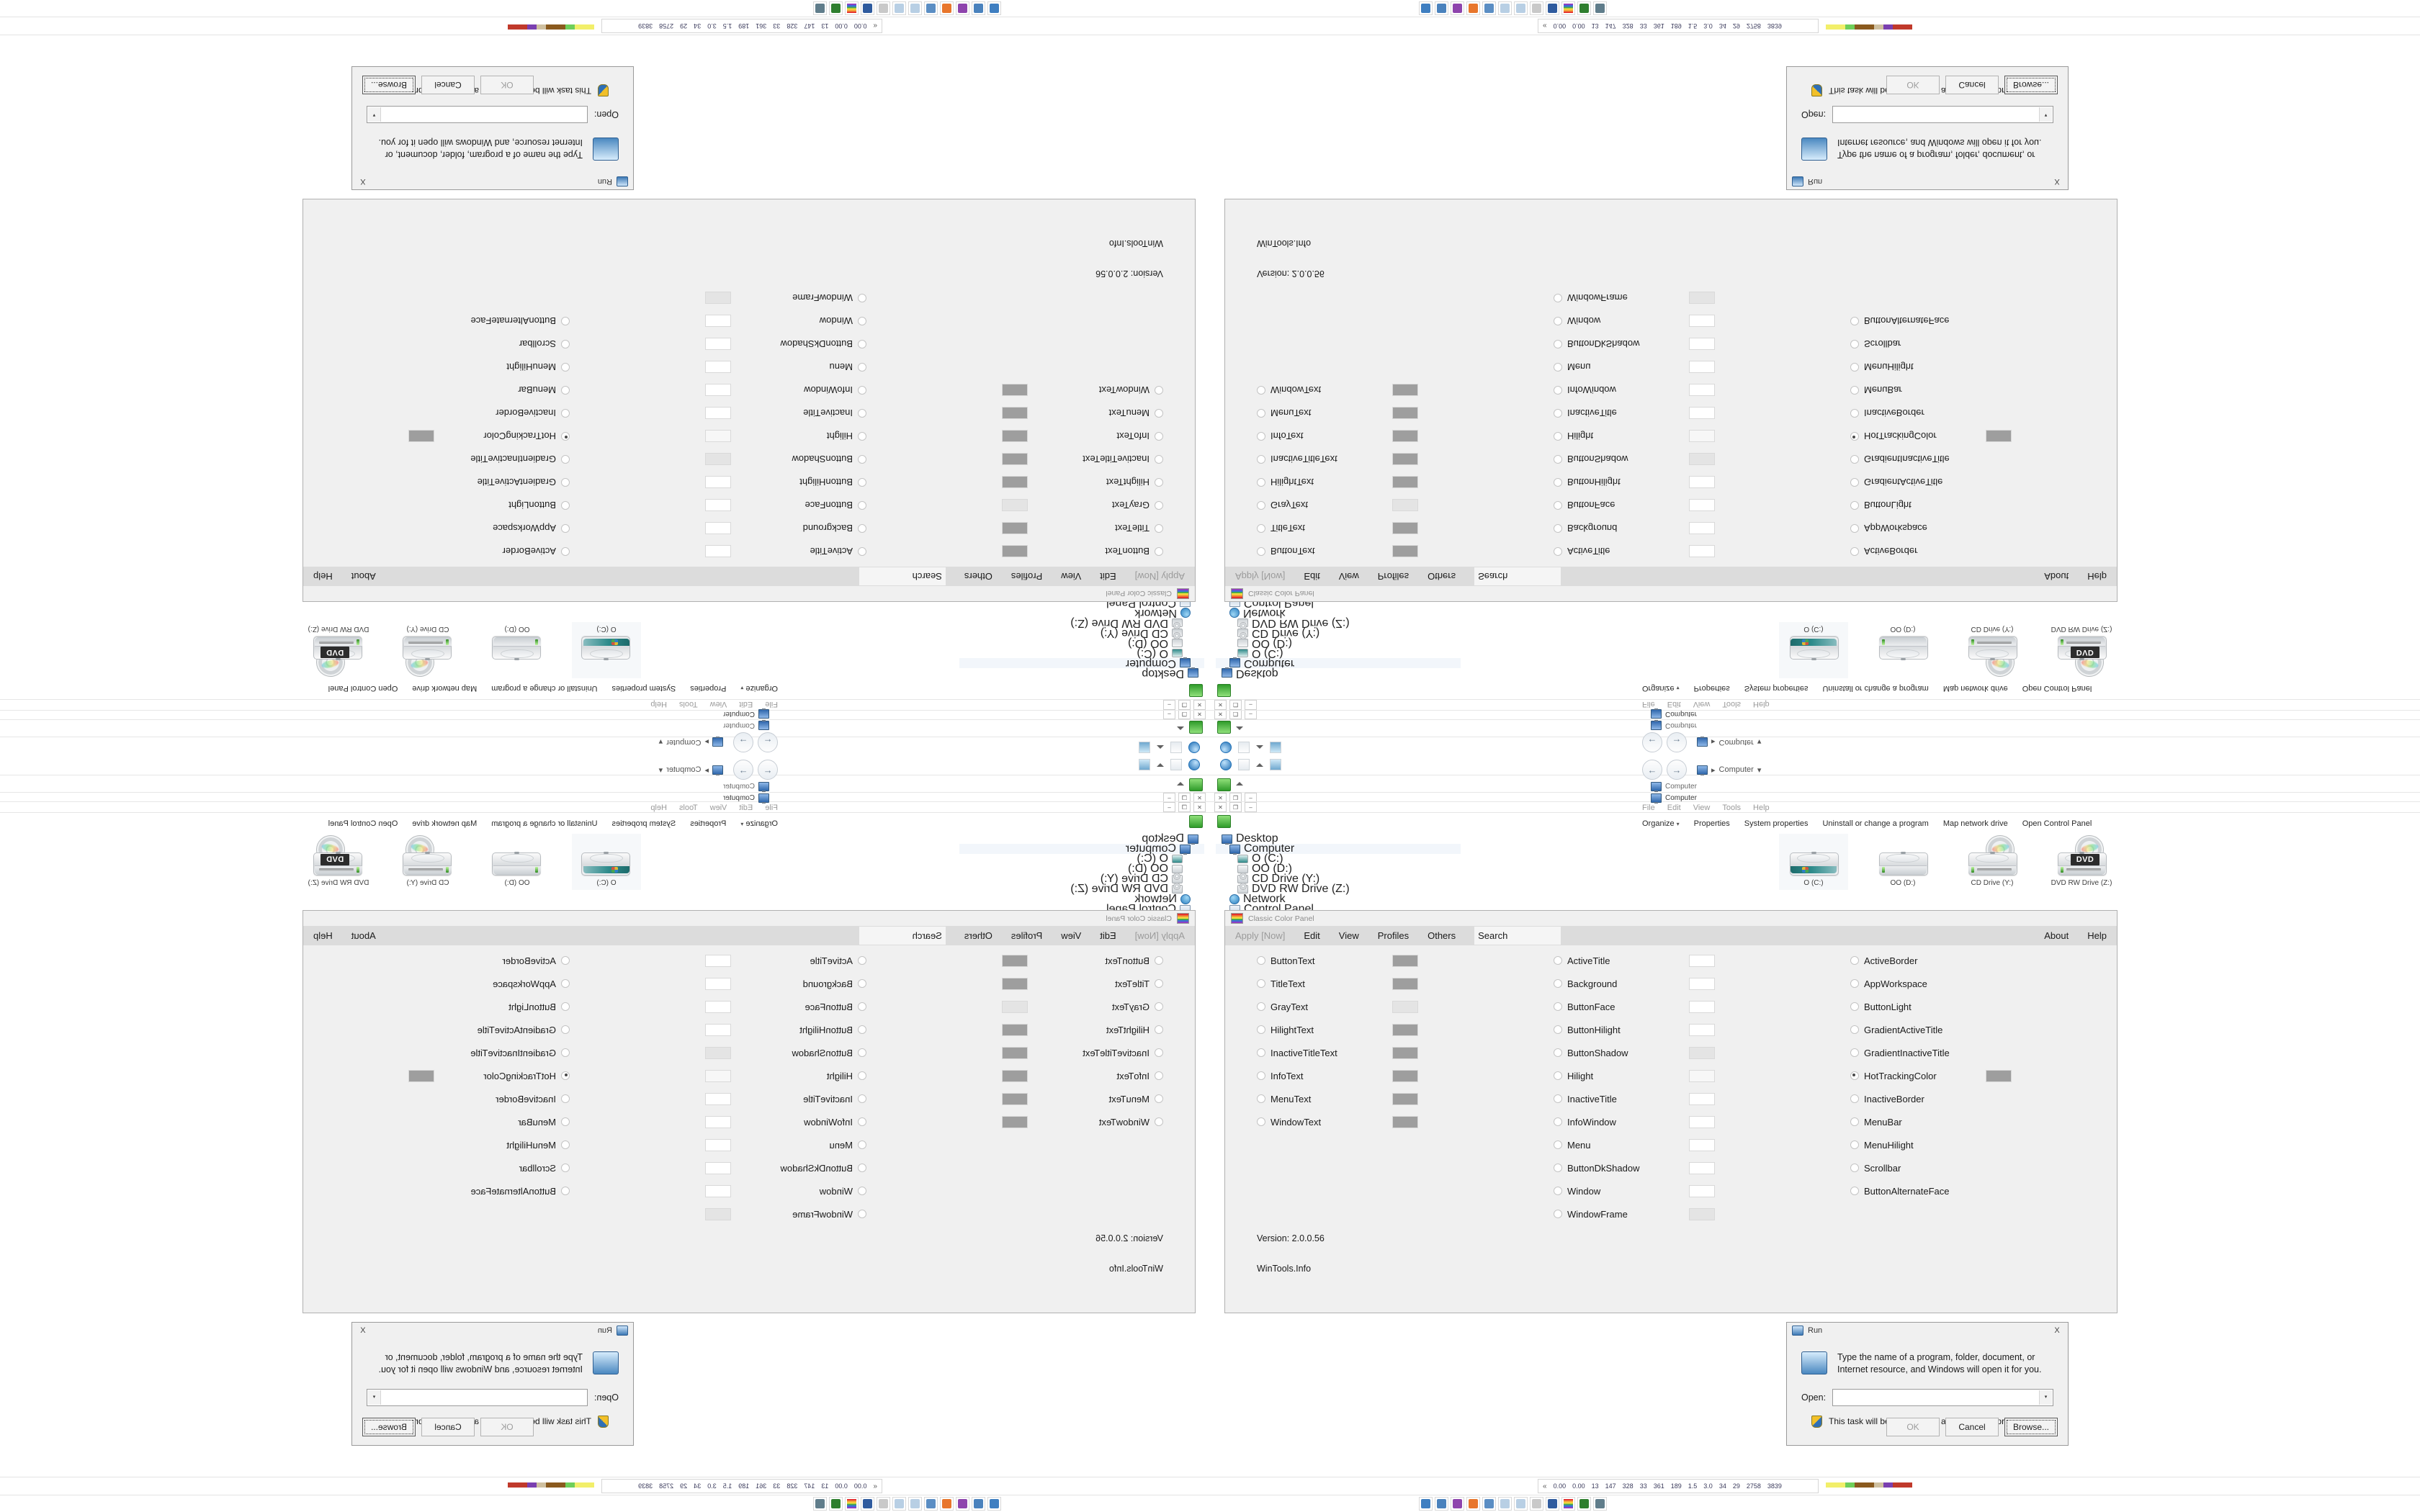  Describe the element at coordinates (743, 770) in the screenshot. I see `forward-button: →` at that location.